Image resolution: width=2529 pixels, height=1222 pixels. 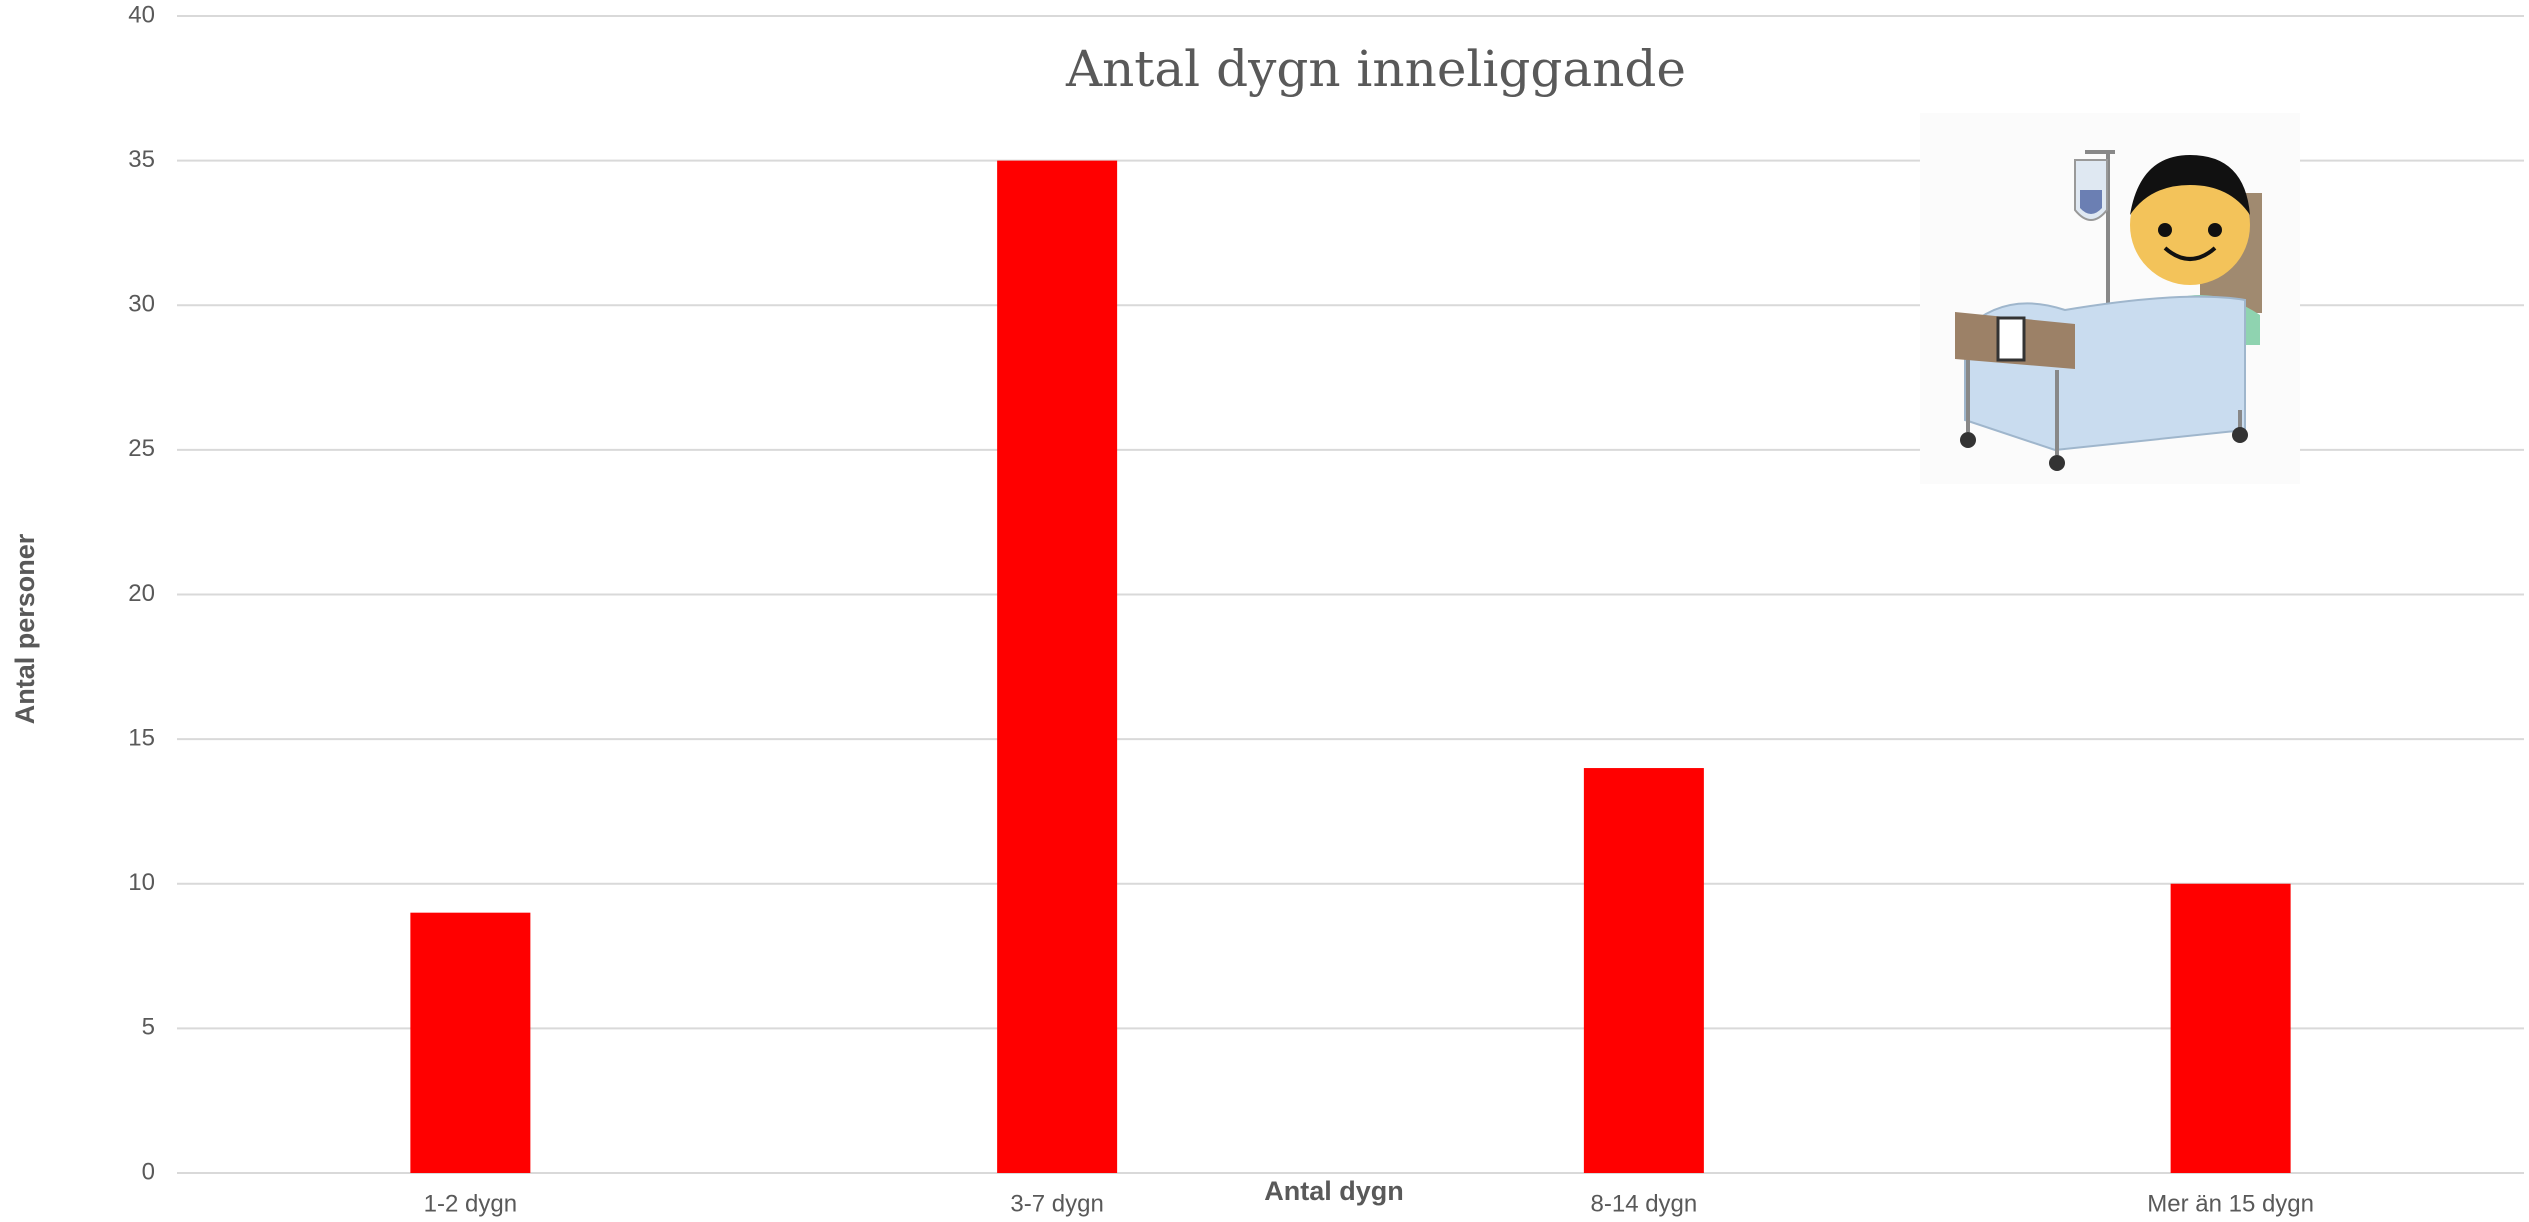 What do you see at coordinates (141, 593) in the screenshot?
I see `y-tick-label: 20` at bounding box center [141, 593].